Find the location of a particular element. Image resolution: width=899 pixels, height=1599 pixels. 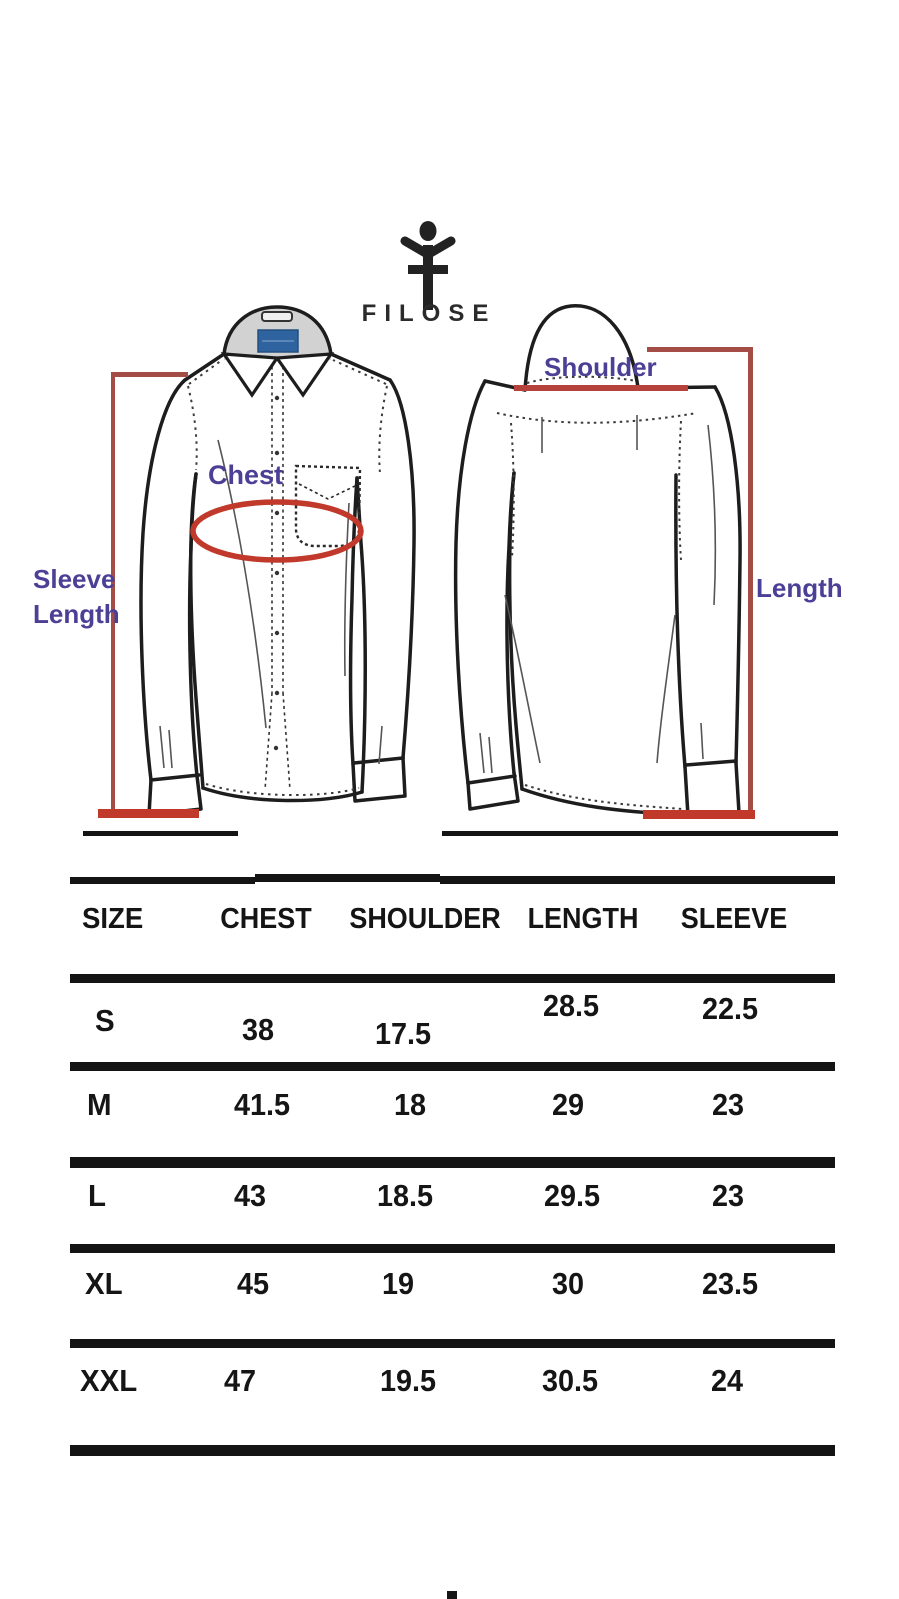

table-row: M 41.5 18 29 23 is located at coordinates (449, 1105).